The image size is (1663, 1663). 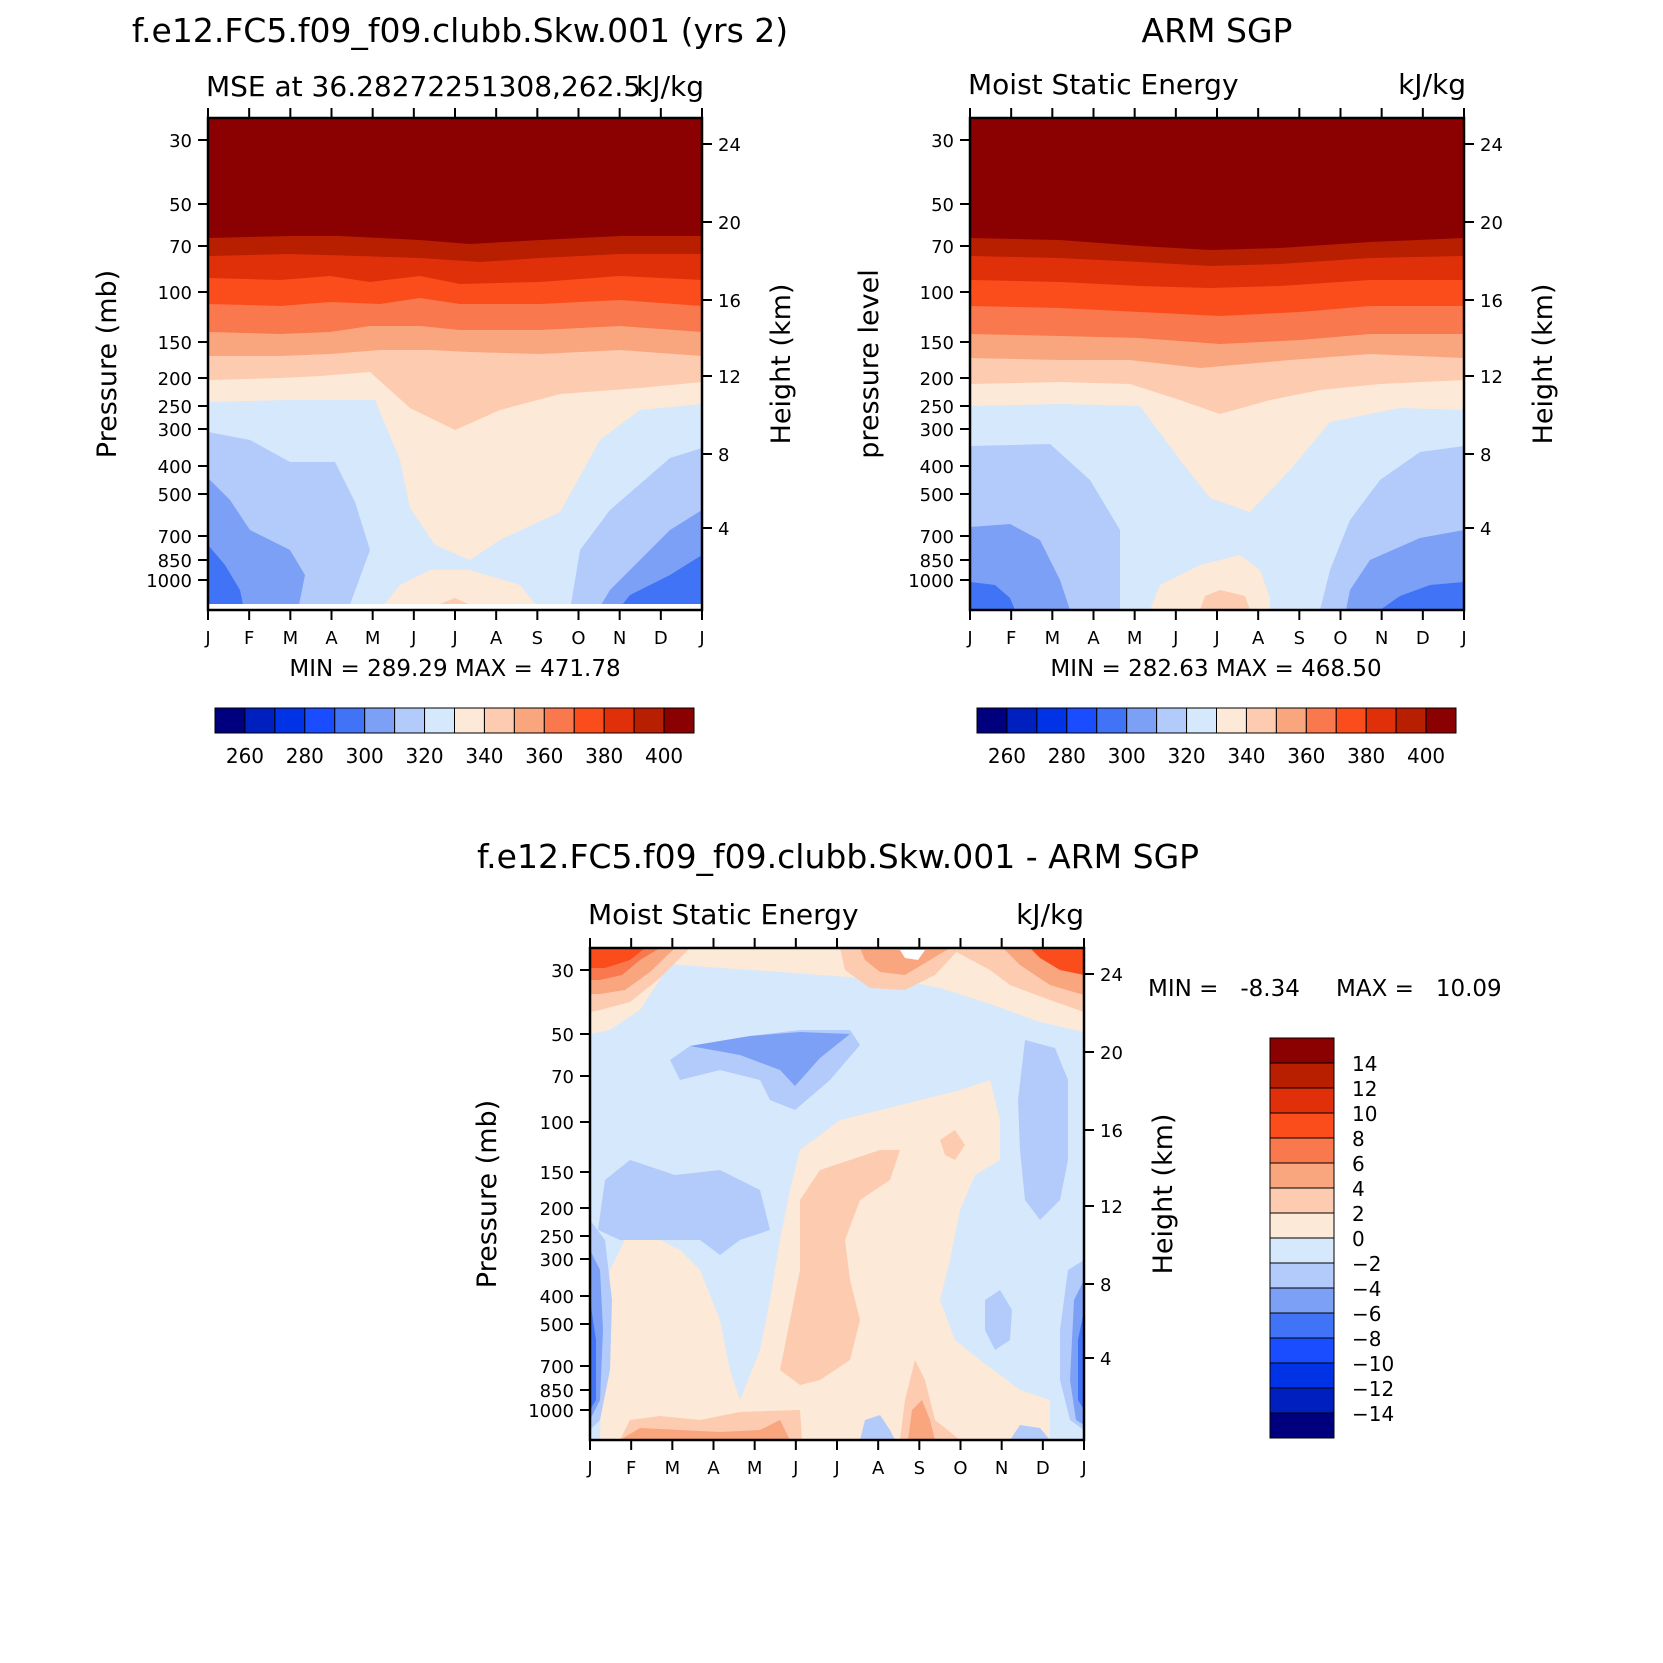 I want to click on colorbar-label: 280, so click(x=1067, y=756).